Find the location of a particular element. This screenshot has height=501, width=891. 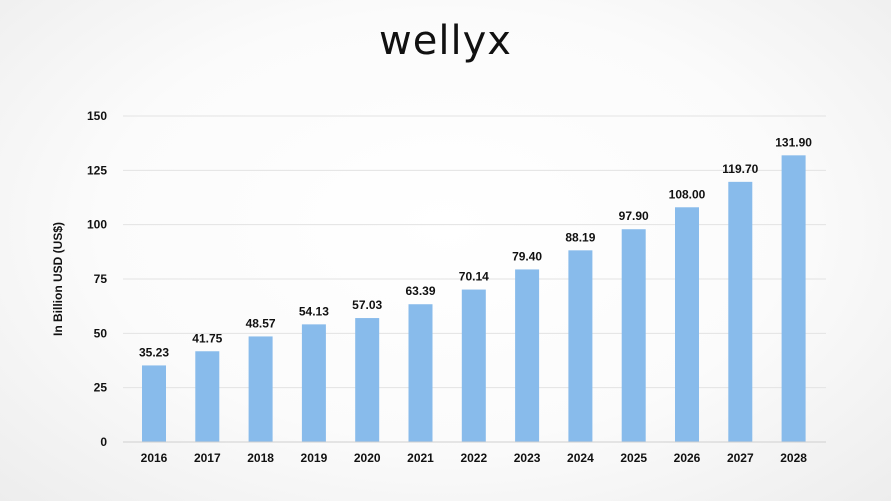

data-label-2017: 41.75 is located at coordinates (207, 338).